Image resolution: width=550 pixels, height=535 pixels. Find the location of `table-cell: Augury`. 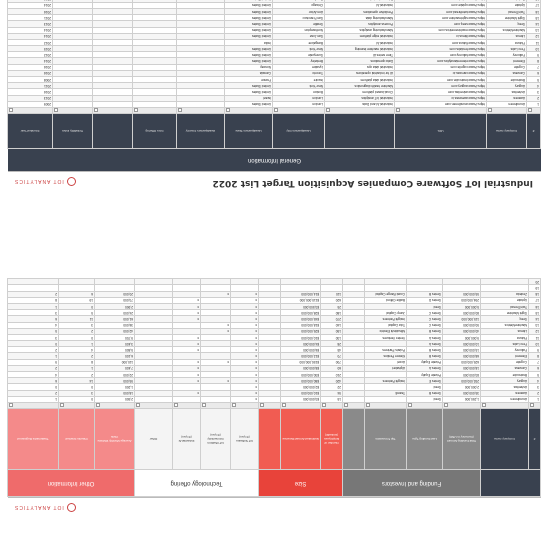

table-cell: Augury is located at coordinates (506, 85).